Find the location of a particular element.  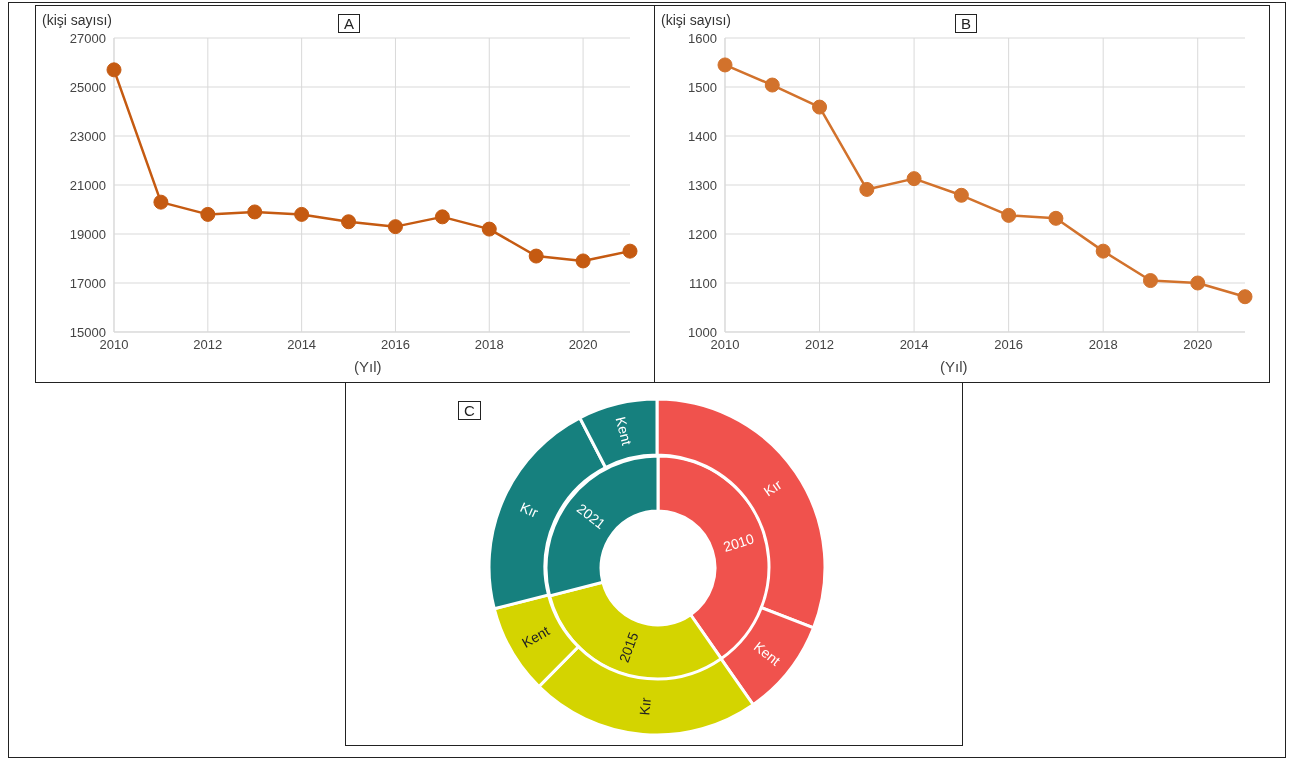

chart-title: B is located at coordinates (966, 23).